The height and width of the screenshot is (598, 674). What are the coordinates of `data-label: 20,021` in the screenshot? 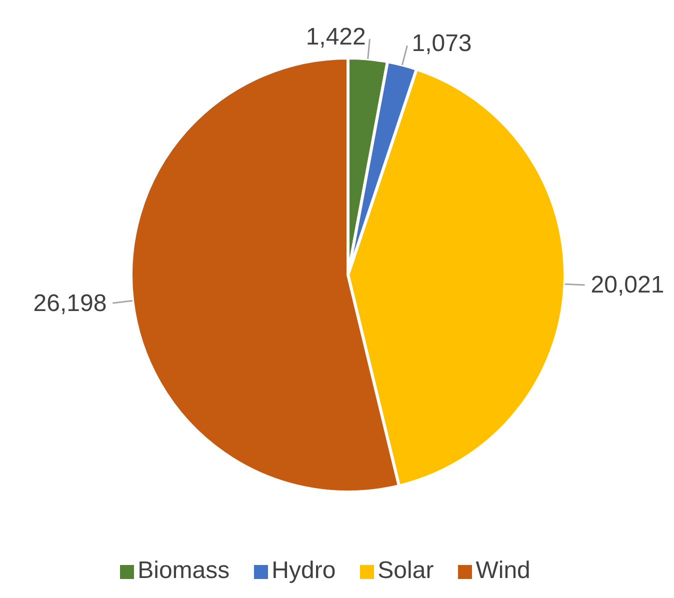 It's located at (627, 285).